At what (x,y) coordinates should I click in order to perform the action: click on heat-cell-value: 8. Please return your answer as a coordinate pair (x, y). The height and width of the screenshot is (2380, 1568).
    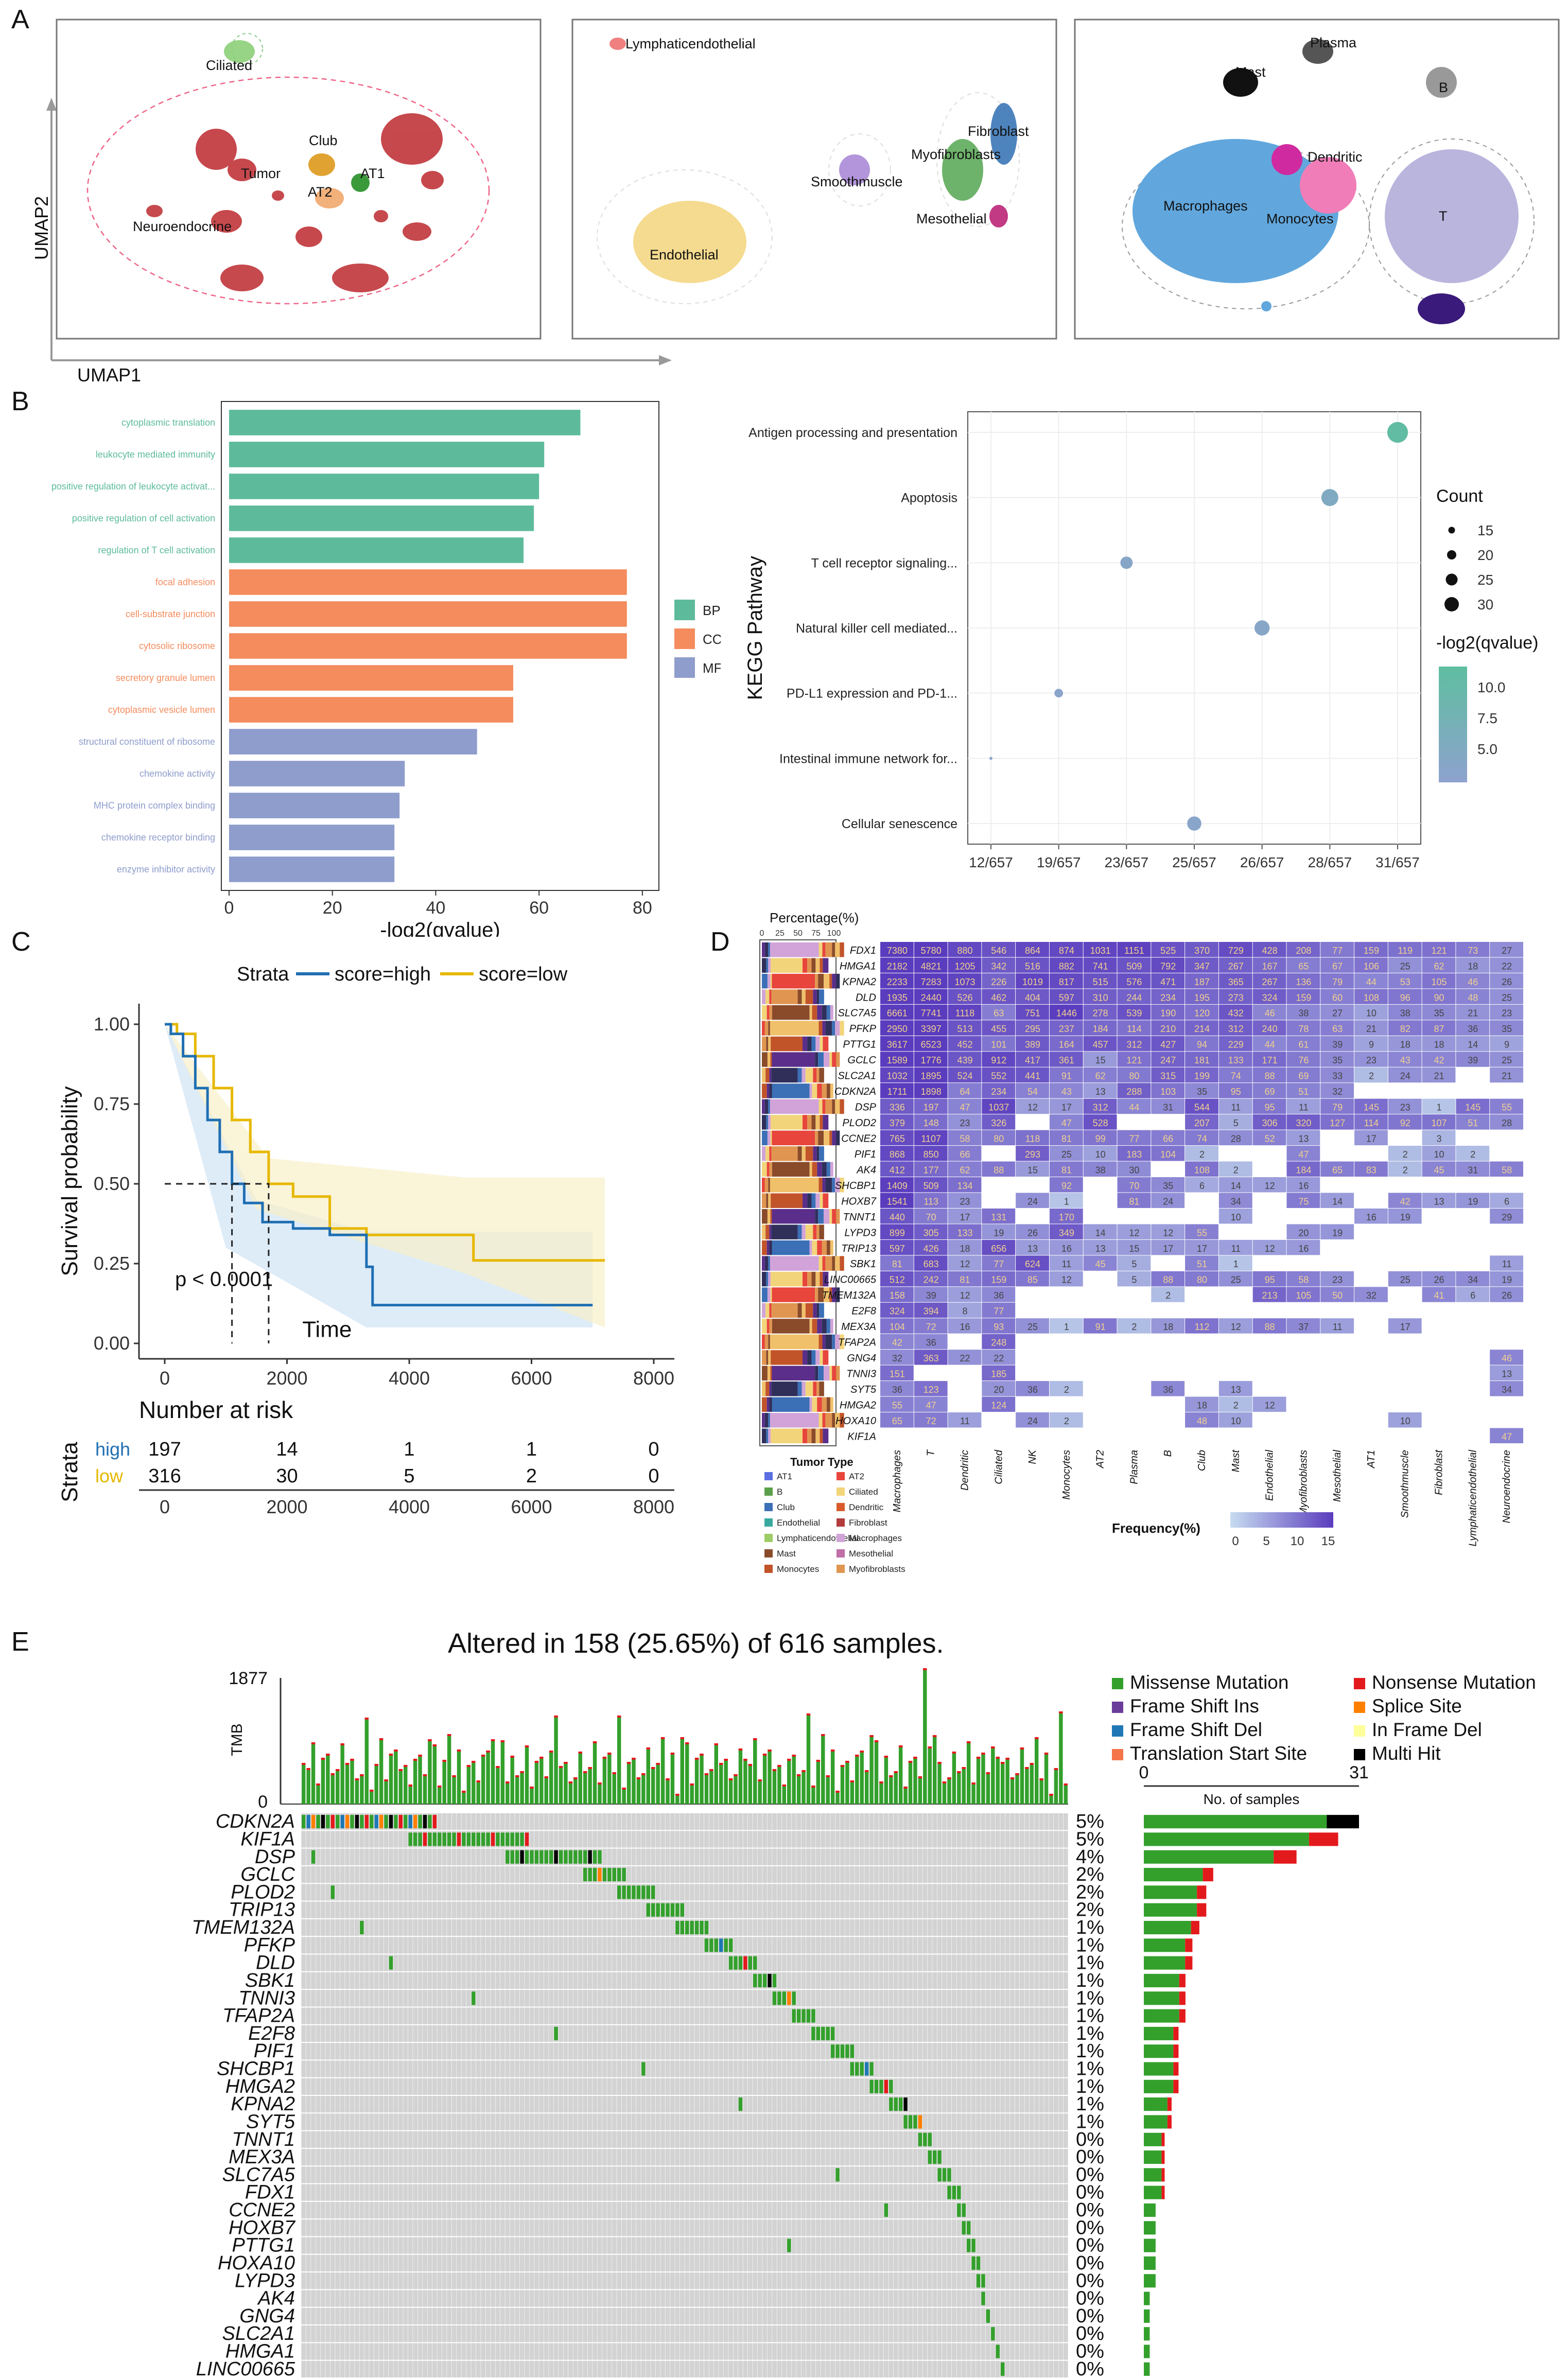
    Looking at the image, I should click on (964, 1311).